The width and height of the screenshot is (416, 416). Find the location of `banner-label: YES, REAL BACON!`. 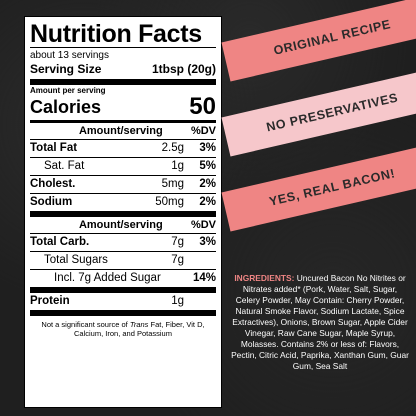

banner-label: YES, REAL BACON! is located at coordinates (332, 187).